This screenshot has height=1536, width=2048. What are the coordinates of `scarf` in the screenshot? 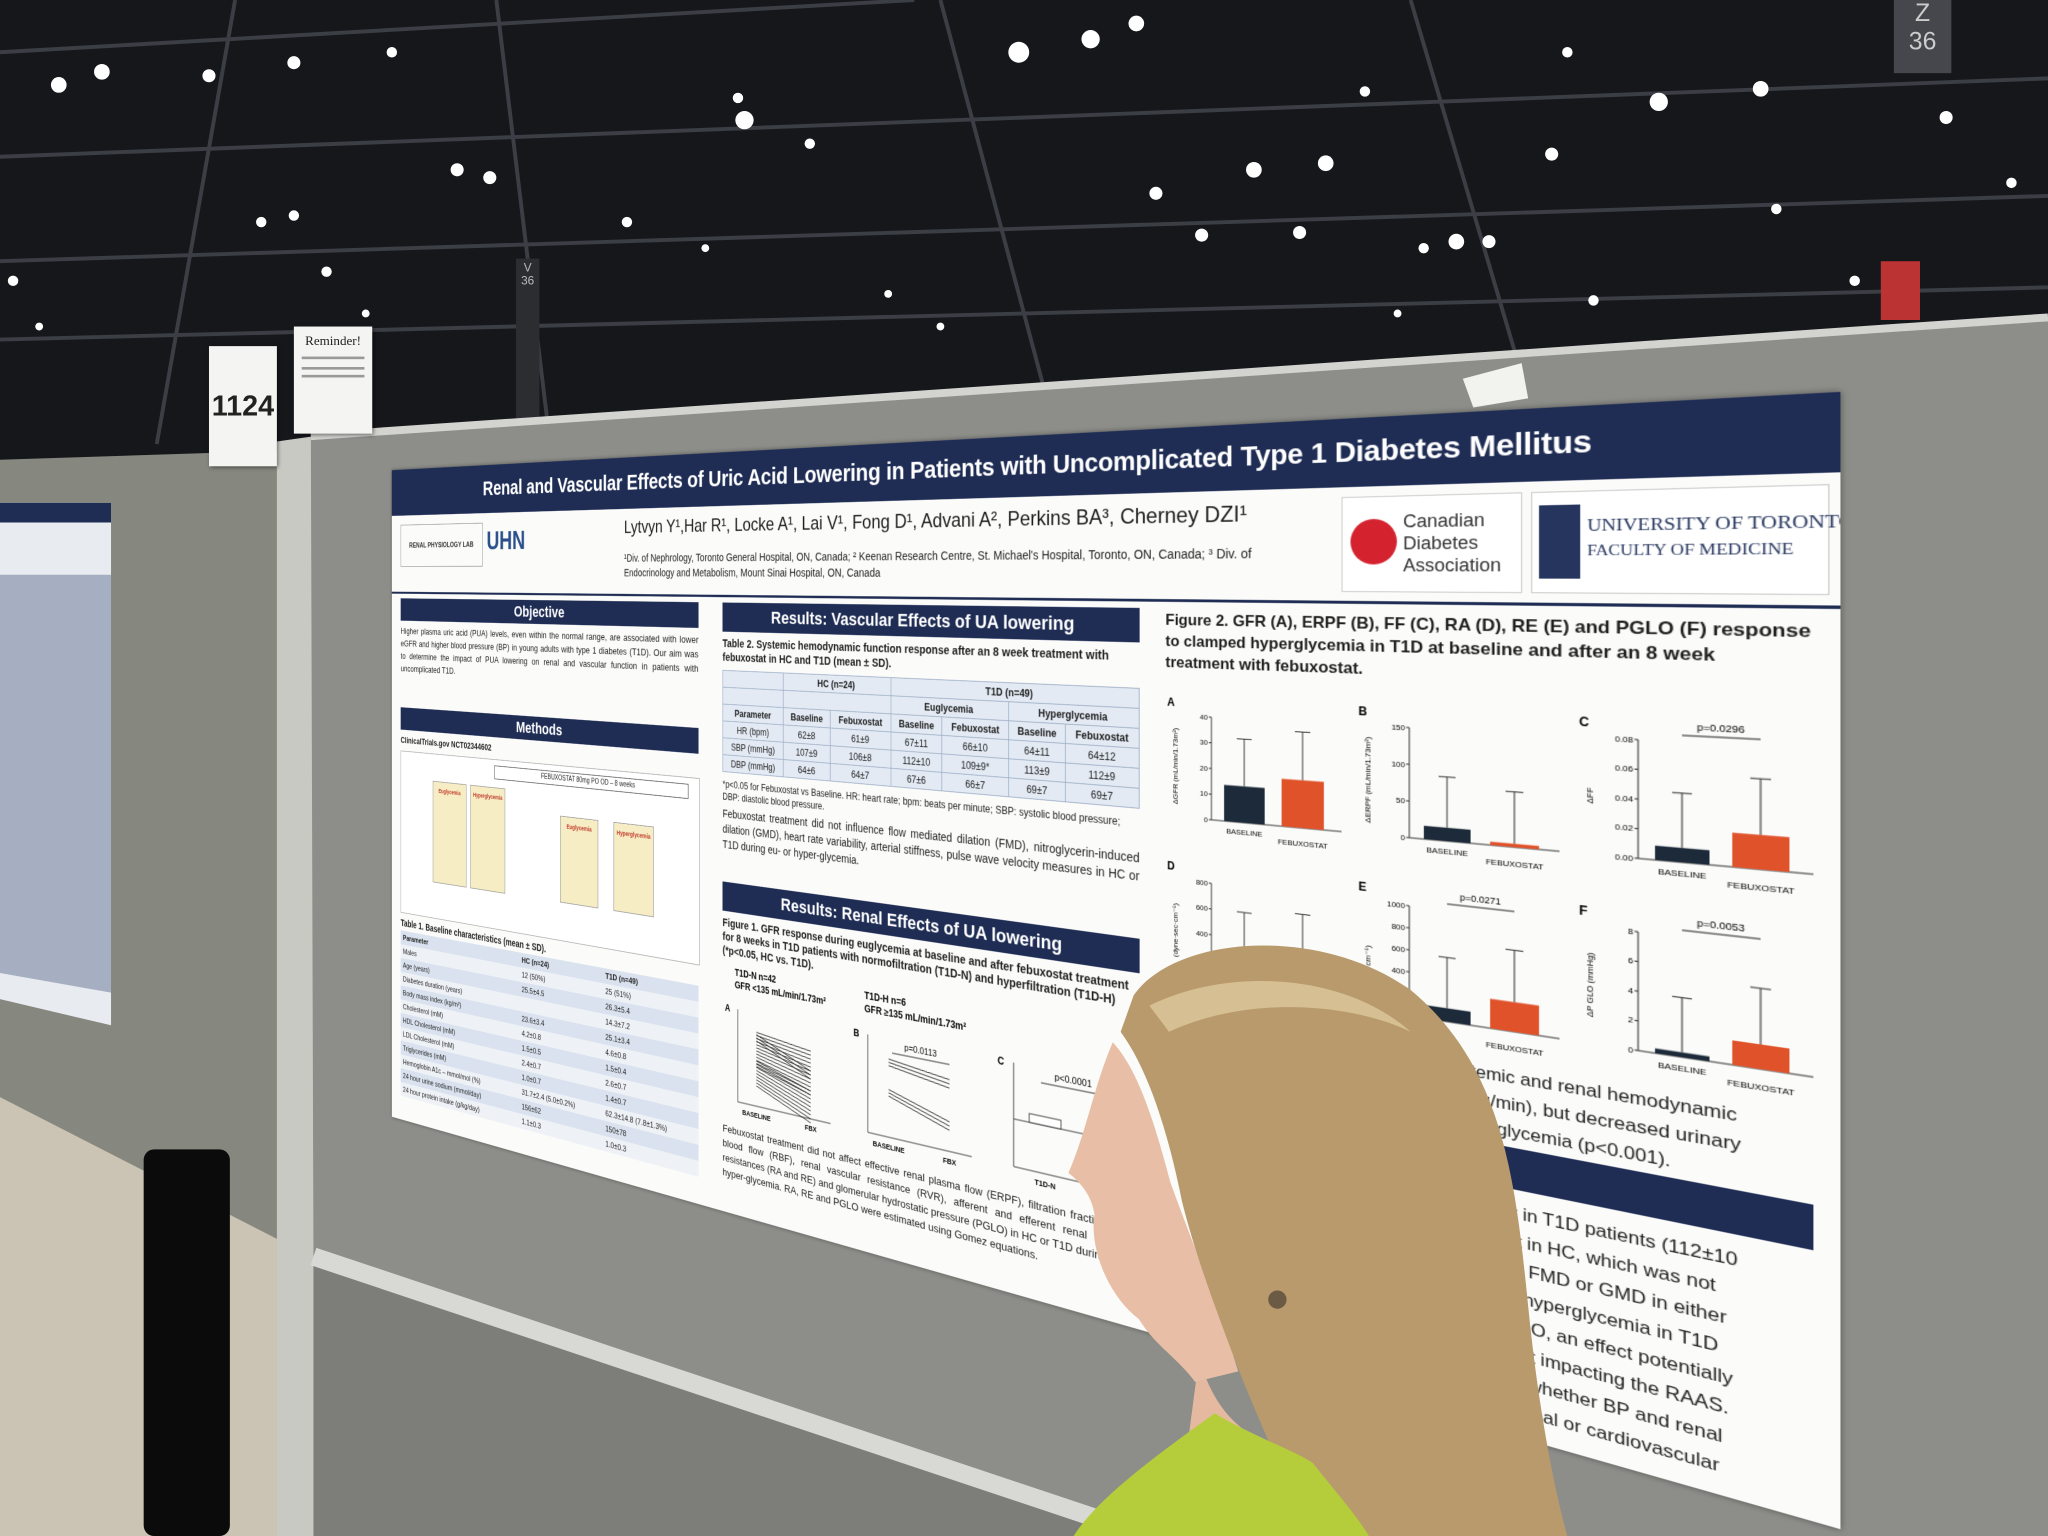 It's located at (1221, 1474).